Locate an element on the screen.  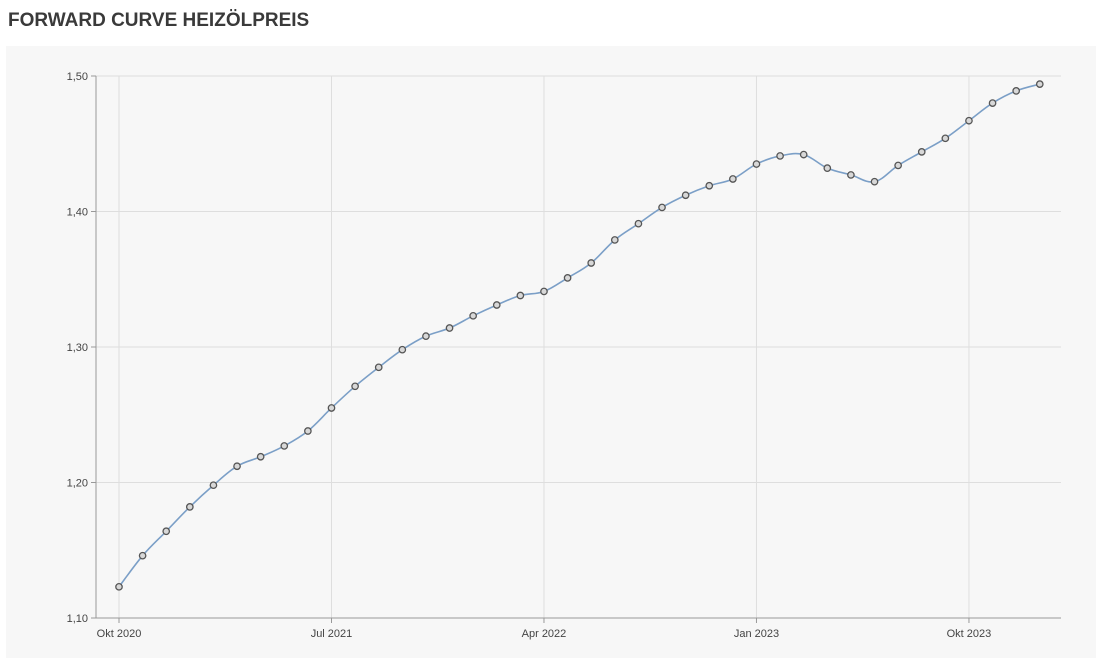
x-tick-label: Okt 2023 is located at coordinates (969, 634).